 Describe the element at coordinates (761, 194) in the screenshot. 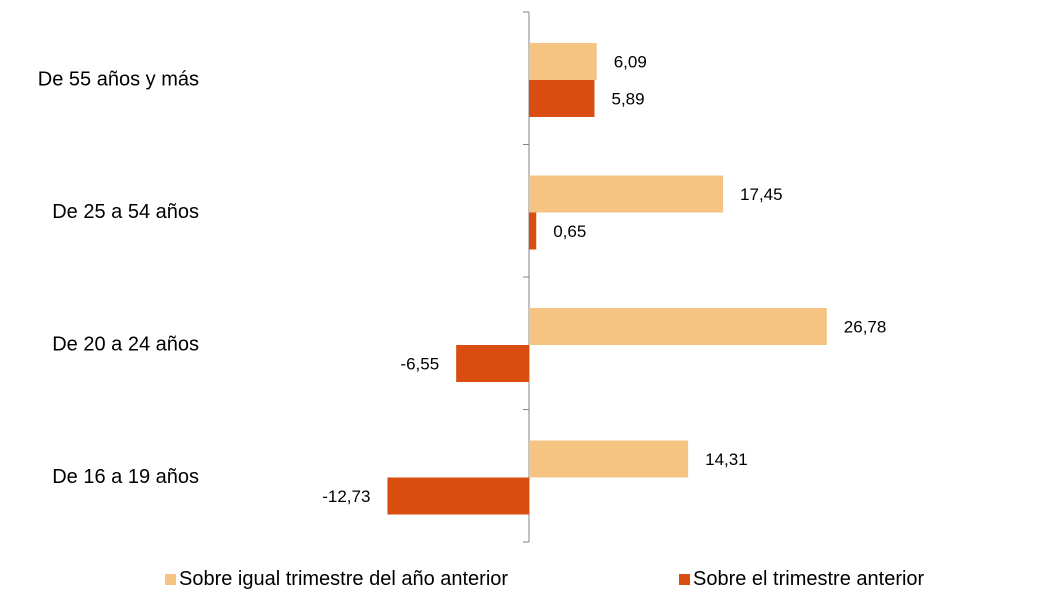

I see `data-label-series-1: 17,45` at that location.